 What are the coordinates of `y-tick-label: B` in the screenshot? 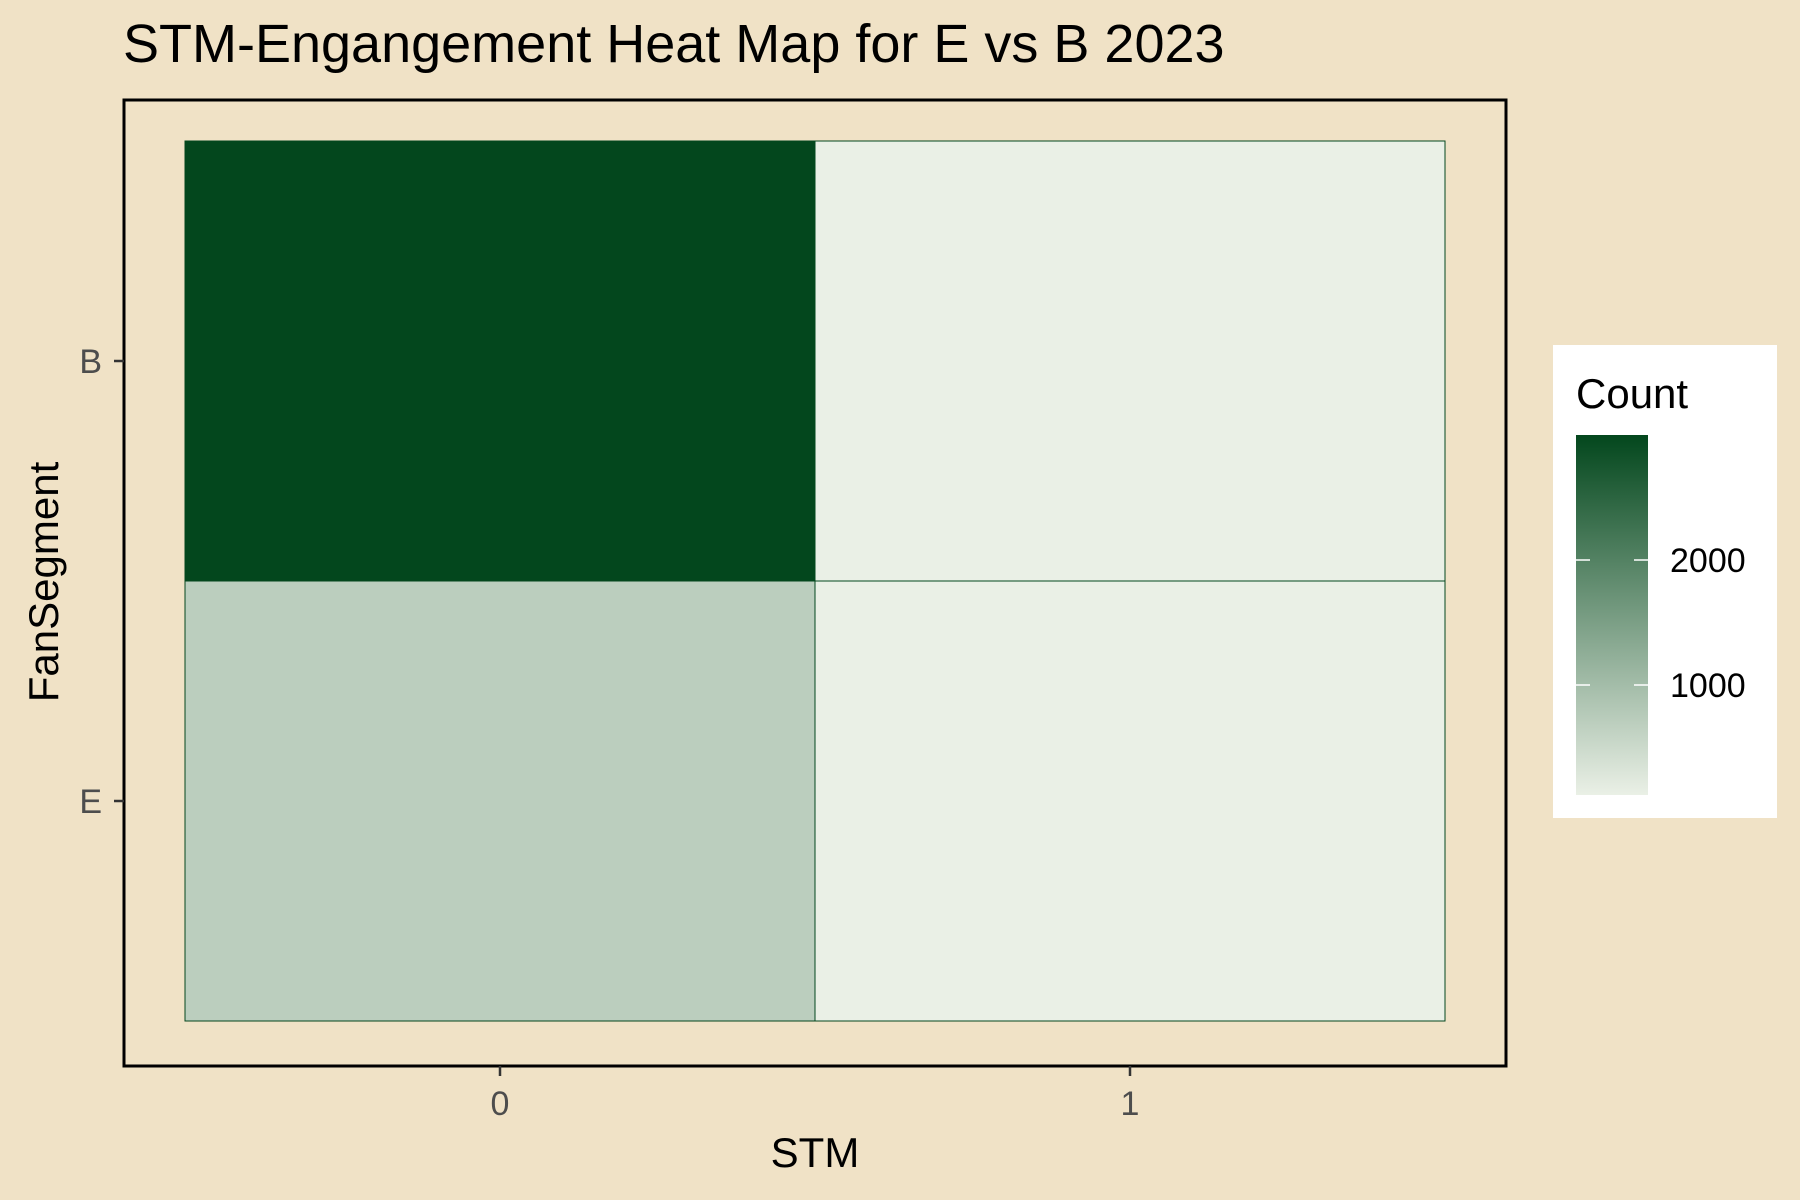 It's located at (90, 362).